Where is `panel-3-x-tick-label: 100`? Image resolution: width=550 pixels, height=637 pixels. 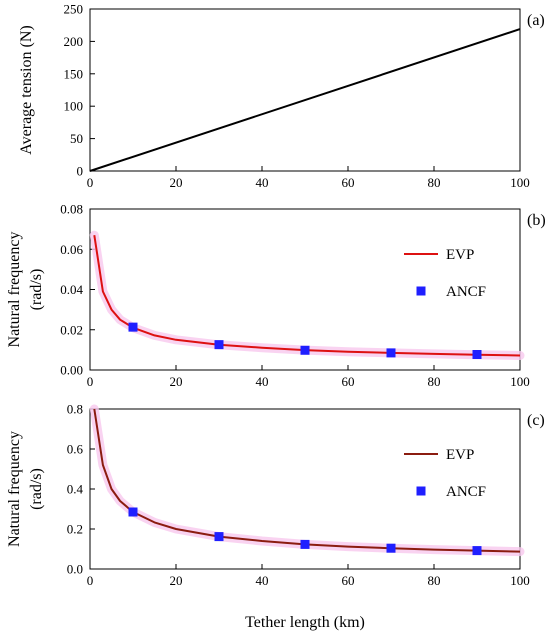 panel-3-x-tick-label: 100 is located at coordinates (520, 580).